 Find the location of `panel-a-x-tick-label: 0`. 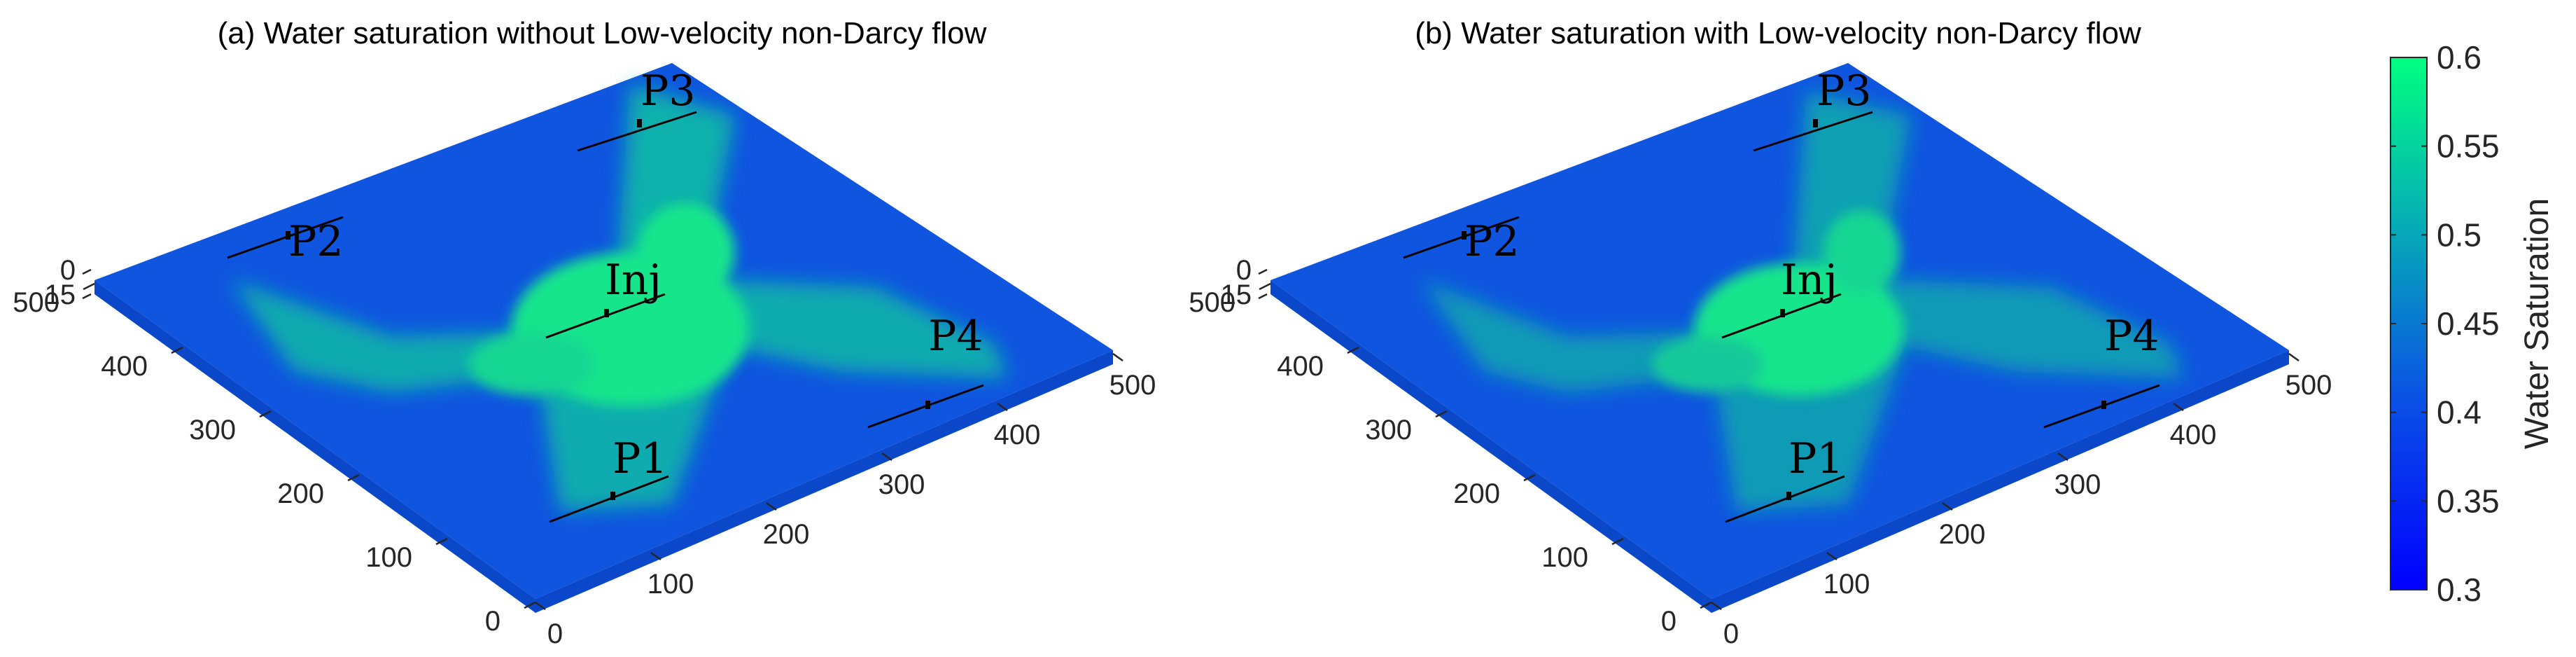

panel-a-x-tick-label: 0 is located at coordinates (555, 634).